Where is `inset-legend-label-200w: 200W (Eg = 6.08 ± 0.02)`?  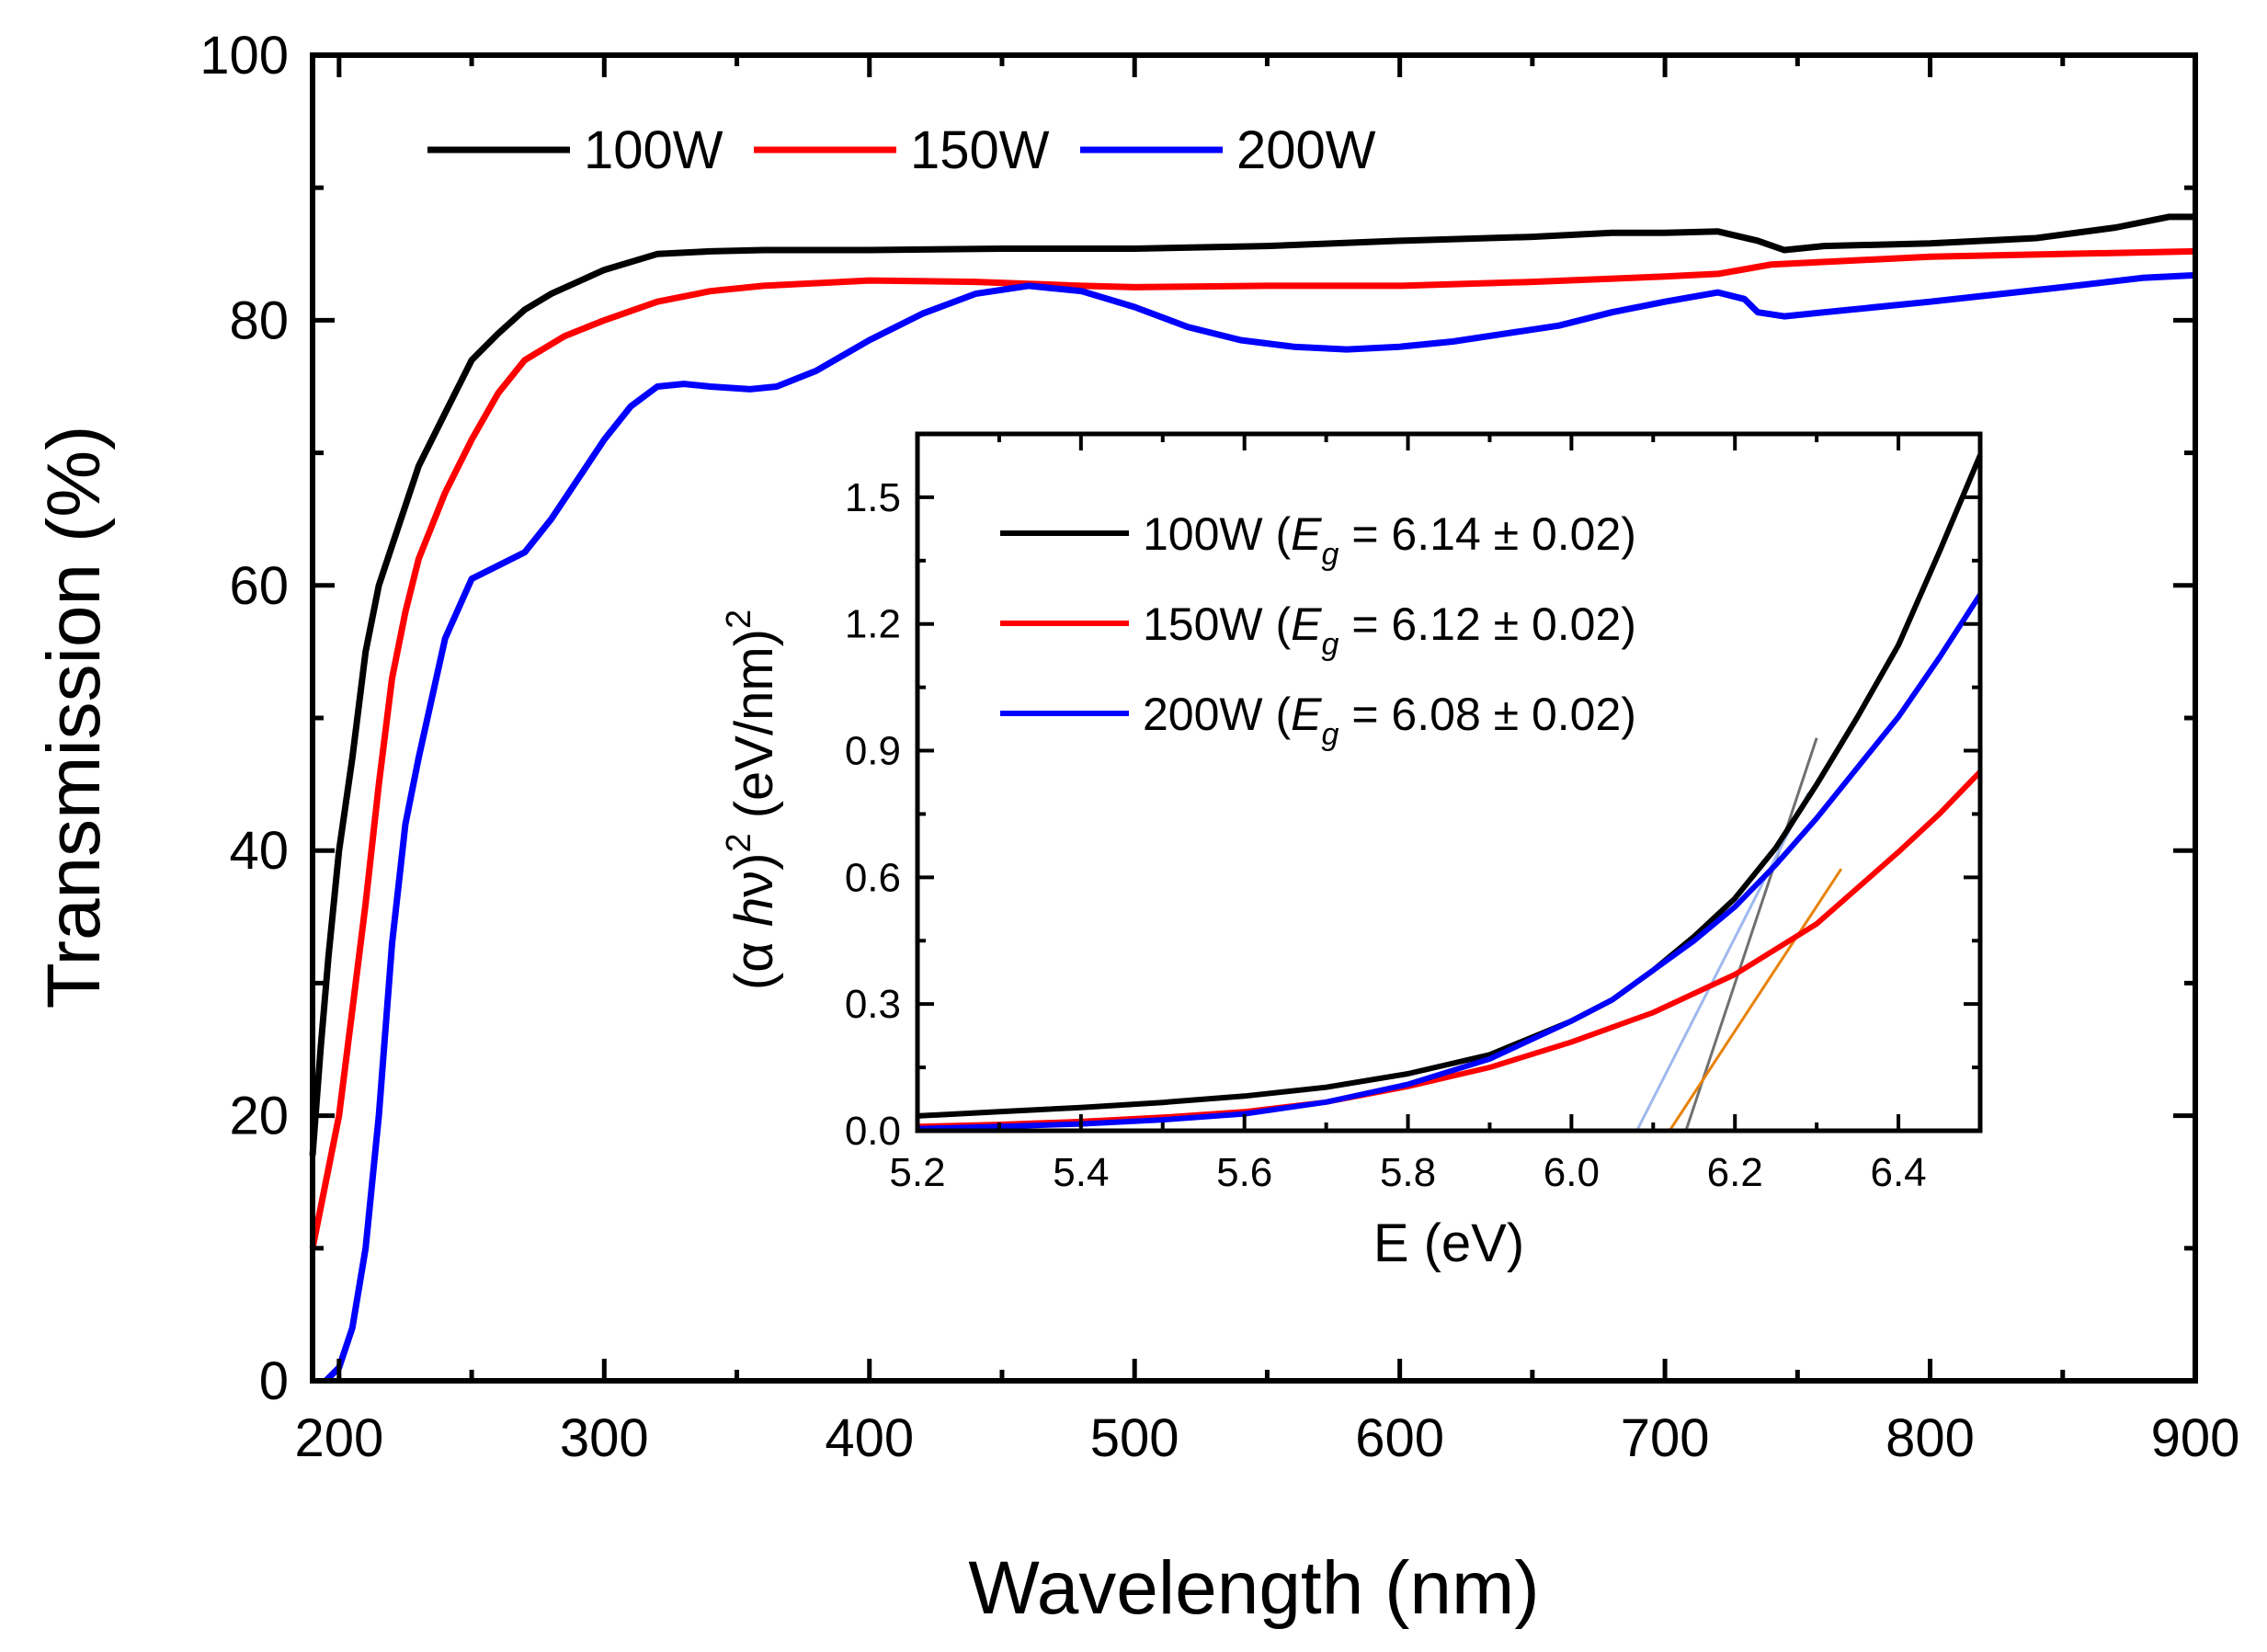 inset-legend-label-200w: 200W (Eg = 6.08 ± 0.02) is located at coordinates (1389, 721).